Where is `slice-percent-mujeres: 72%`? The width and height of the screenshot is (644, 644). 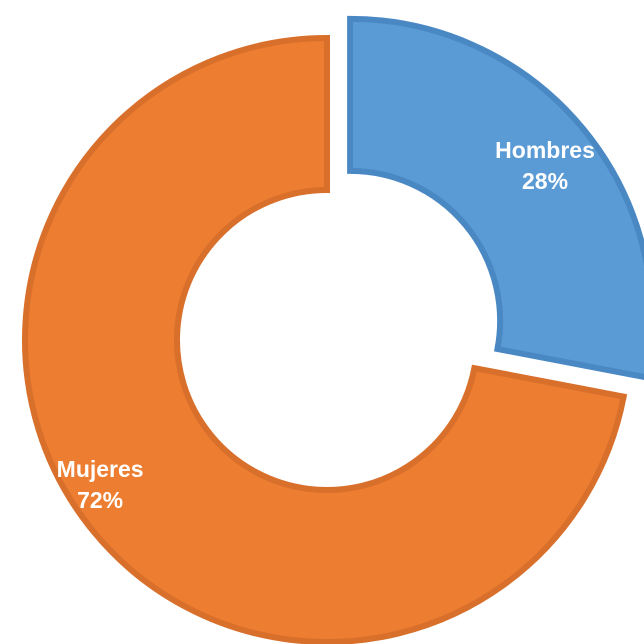
slice-percent-mujeres: 72% is located at coordinates (100, 500).